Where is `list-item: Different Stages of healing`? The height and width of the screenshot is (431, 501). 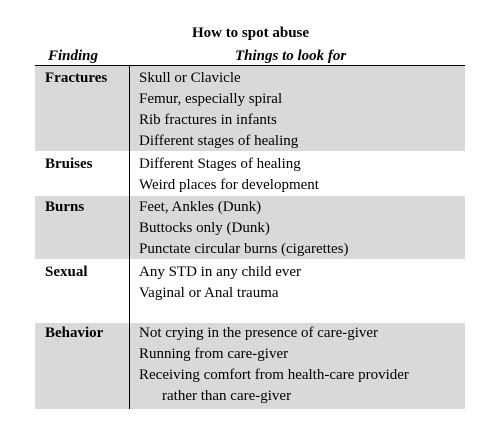 list-item: Different Stages of healing is located at coordinates (220, 164).